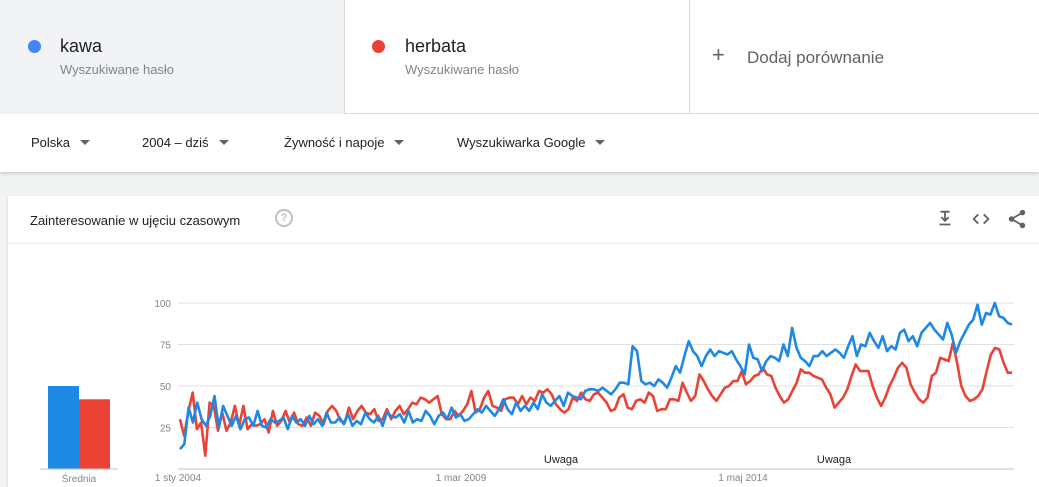 The height and width of the screenshot is (487, 1039). Describe the element at coordinates (284, 218) in the screenshot. I see `help-icon: ?` at that location.